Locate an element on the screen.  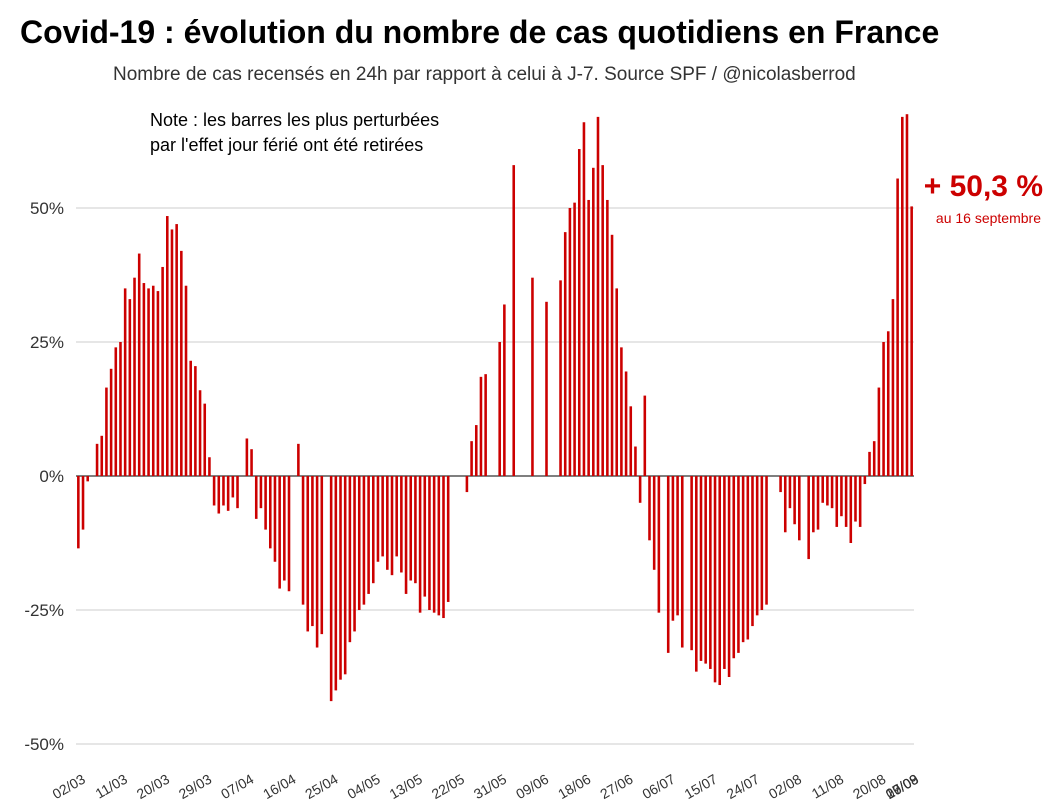
y-tick-label: 0% is located at coordinates (51, 476).